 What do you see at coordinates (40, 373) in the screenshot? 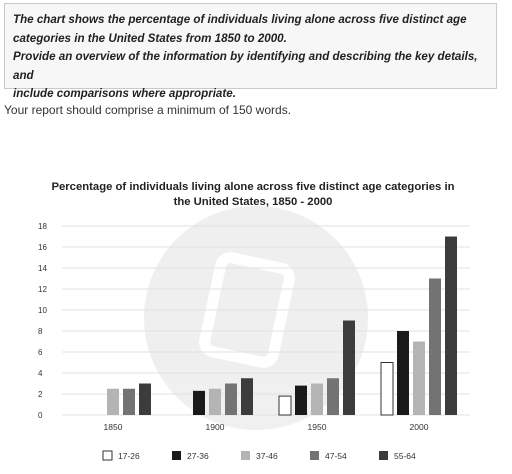
I see `y-tick-label: 4` at bounding box center [40, 373].